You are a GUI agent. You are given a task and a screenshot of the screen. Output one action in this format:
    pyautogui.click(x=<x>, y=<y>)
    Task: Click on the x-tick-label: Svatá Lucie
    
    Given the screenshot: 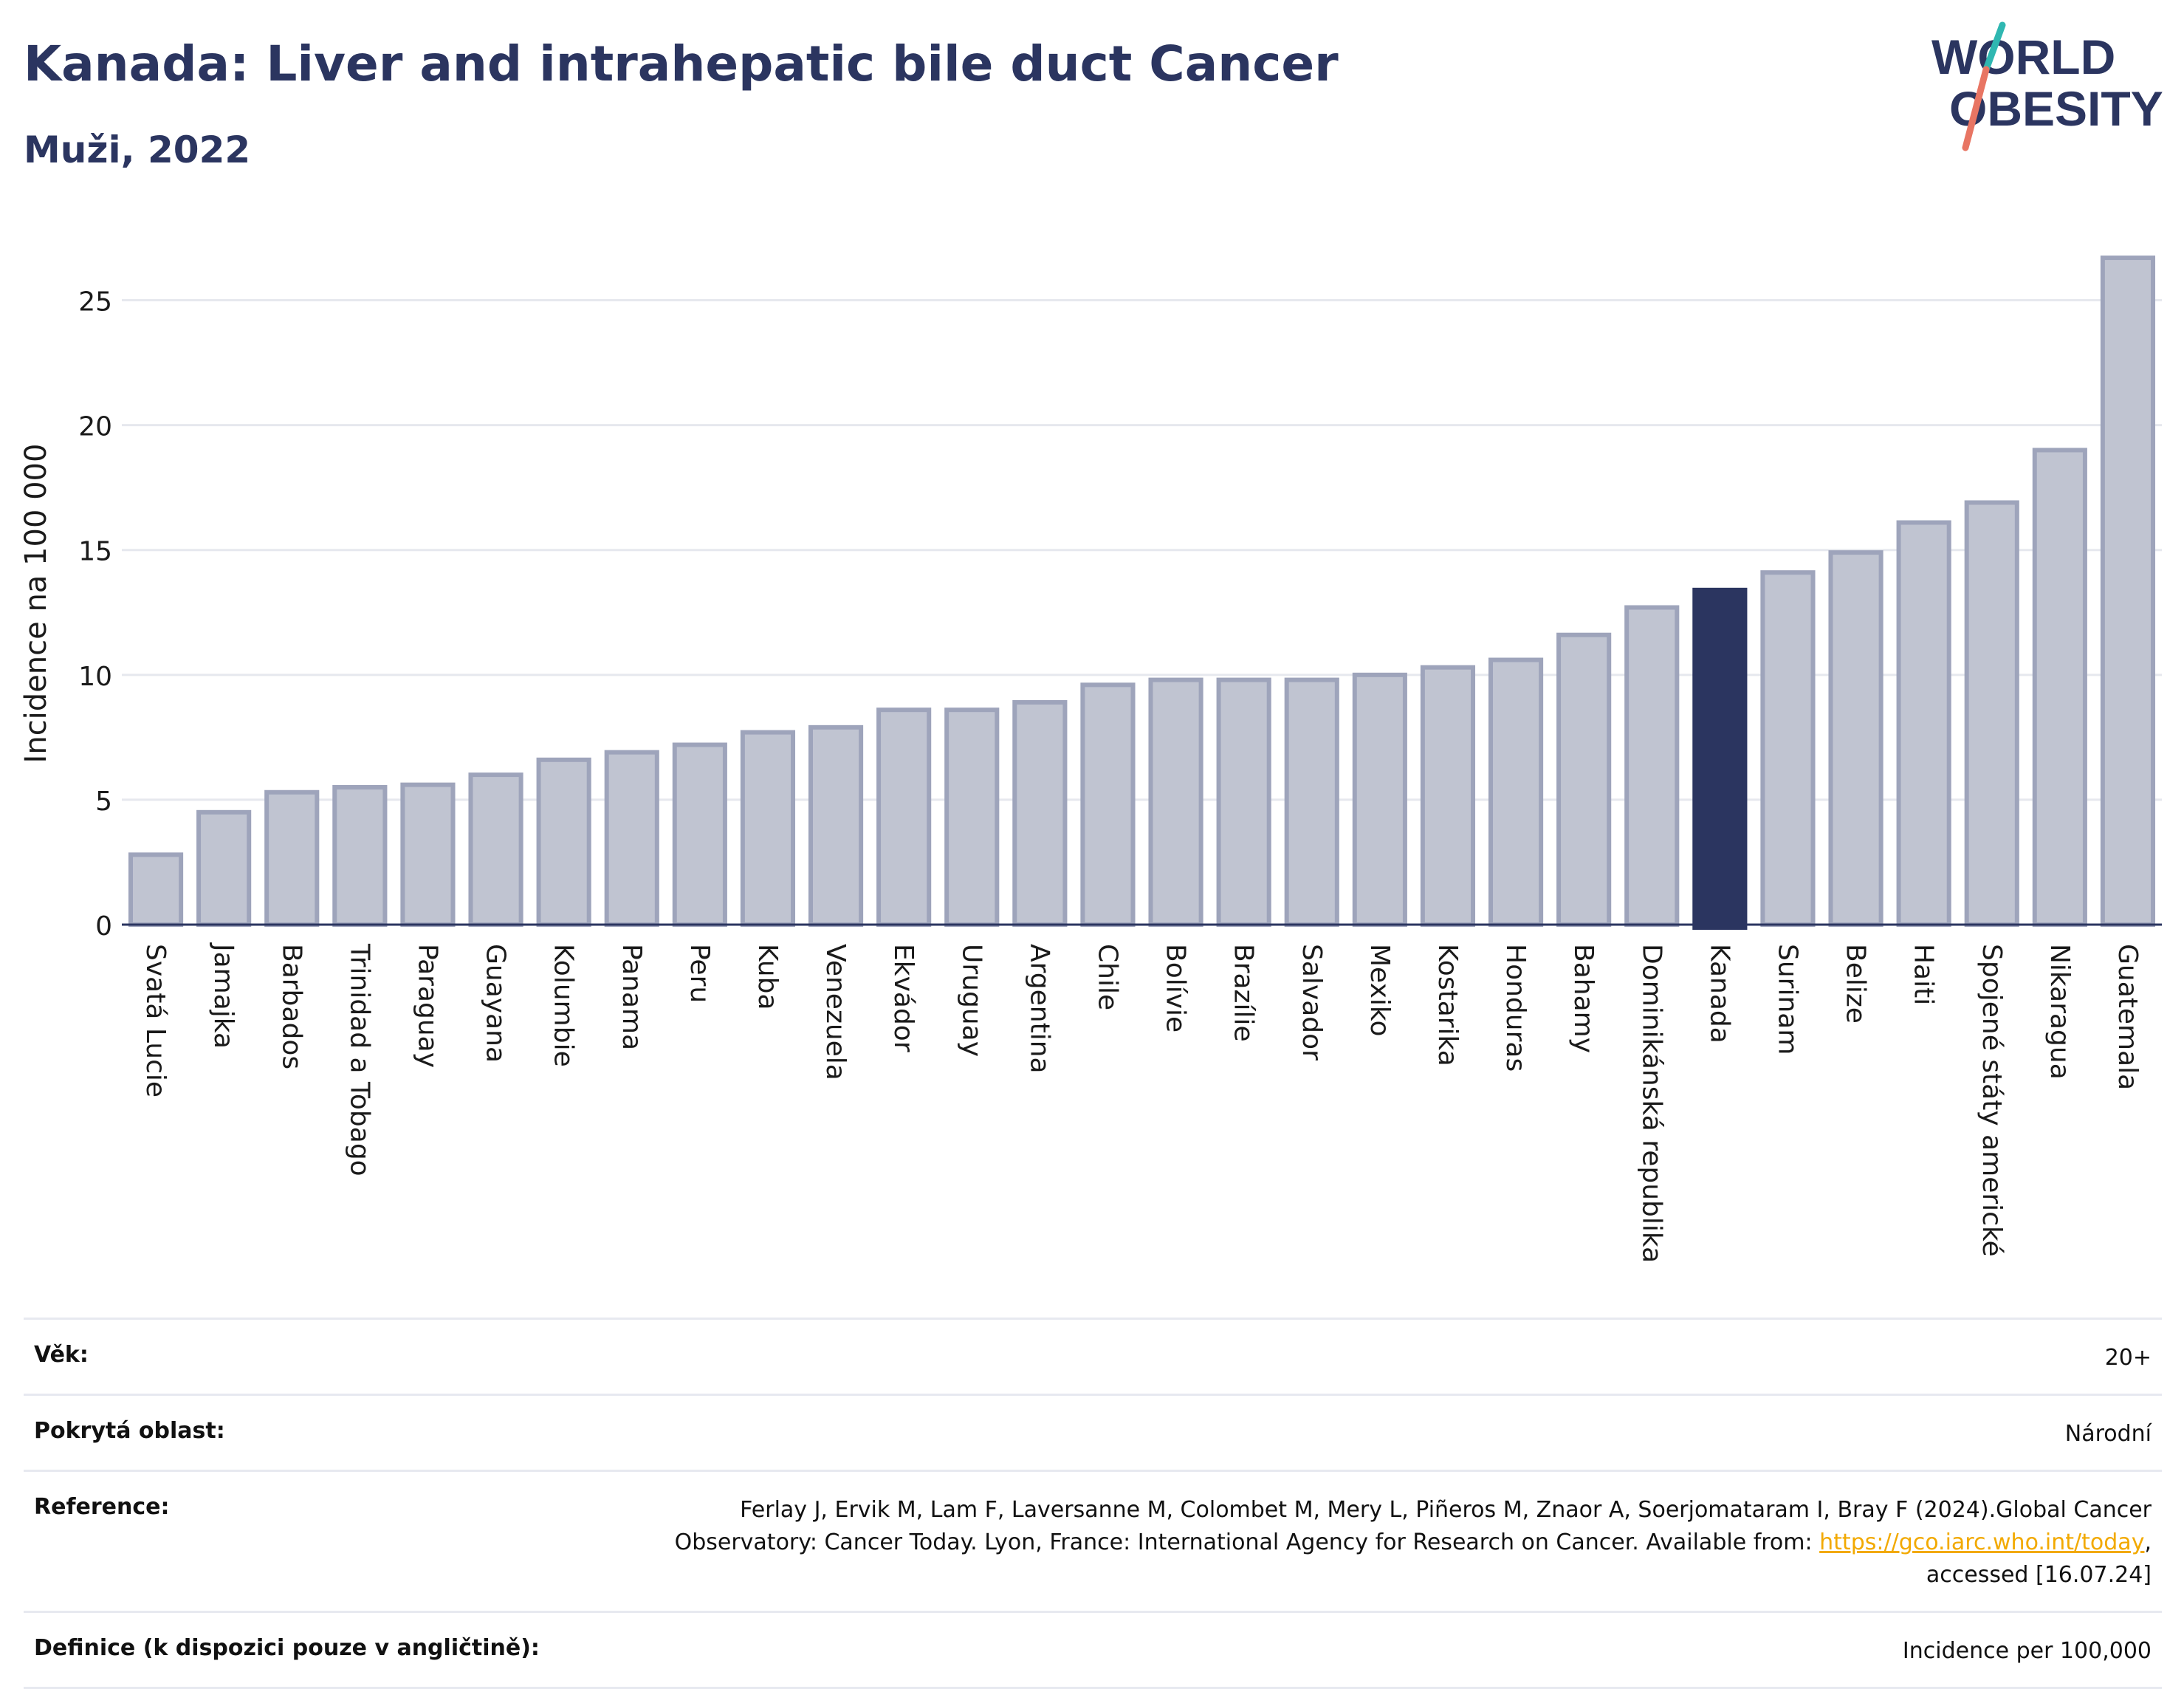 What is the action you would take?
    pyautogui.click(x=156, y=1021)
    